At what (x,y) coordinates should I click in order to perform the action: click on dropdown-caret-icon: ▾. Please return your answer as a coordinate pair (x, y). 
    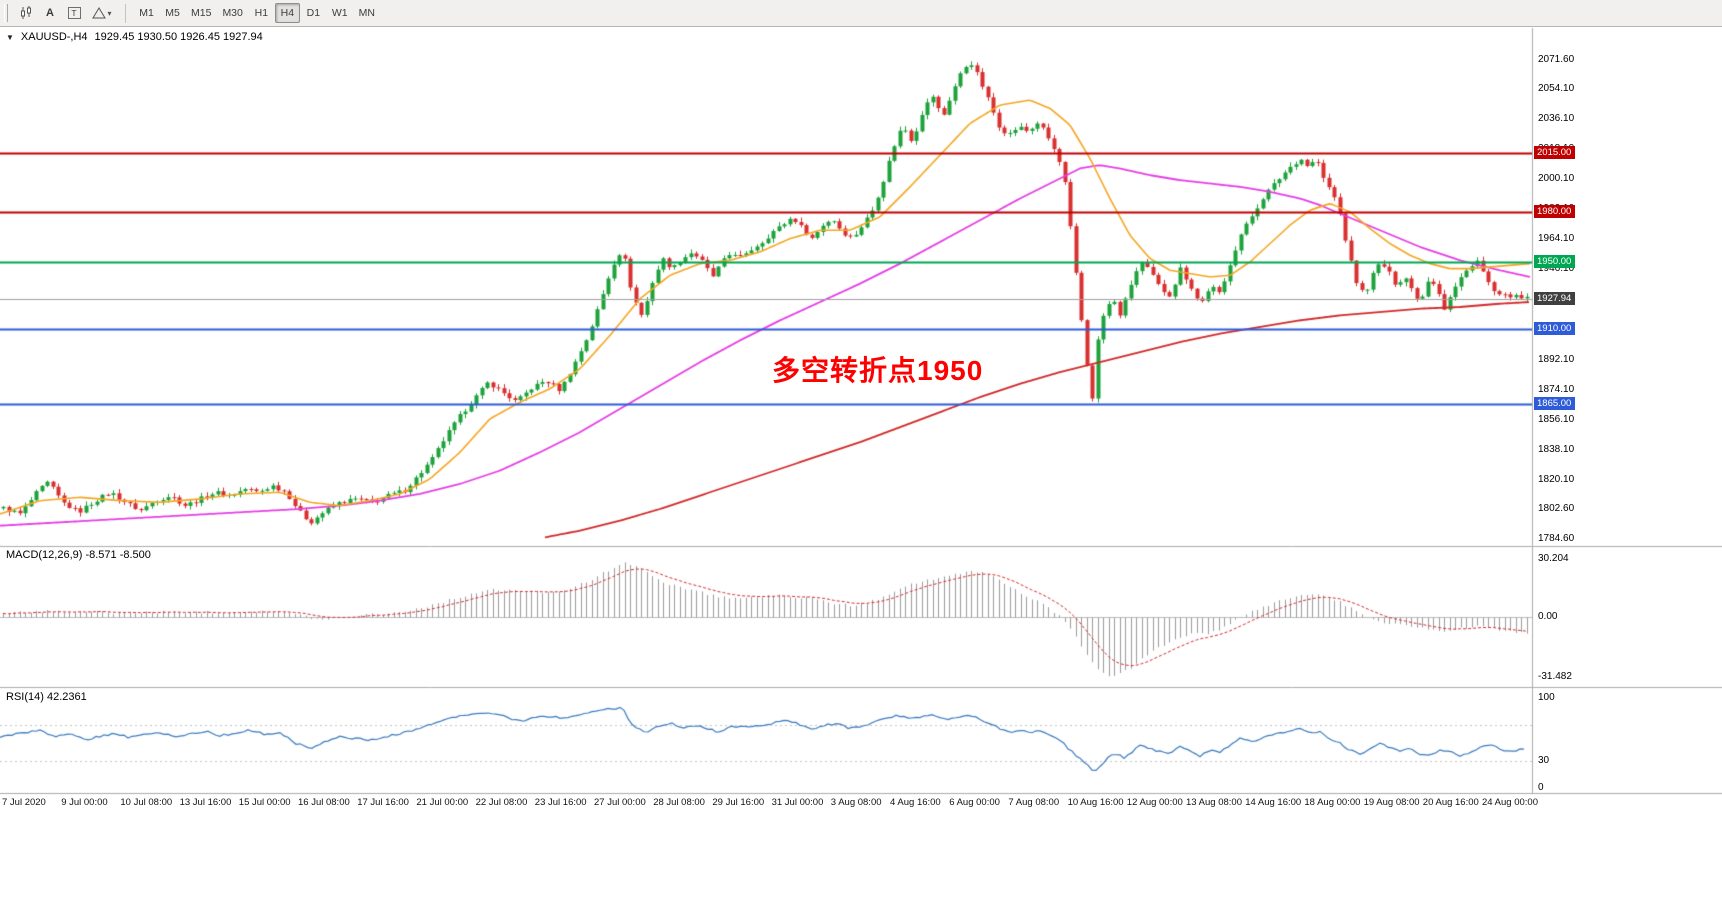
    Looking at the image, I should click on (109, 13).